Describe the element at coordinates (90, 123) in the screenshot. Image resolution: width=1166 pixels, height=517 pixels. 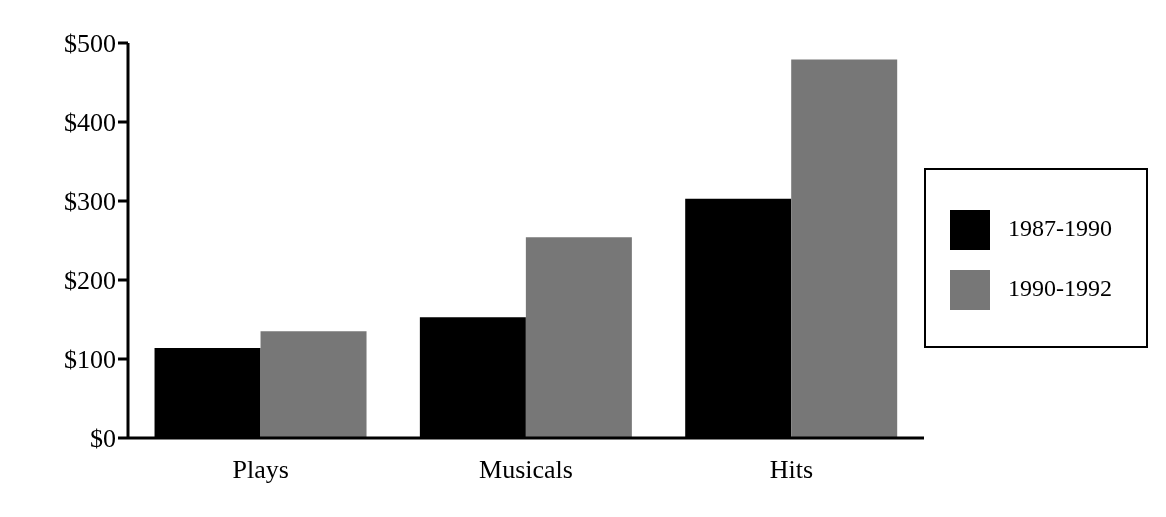
I see `y-tick-label: $400` at that location.